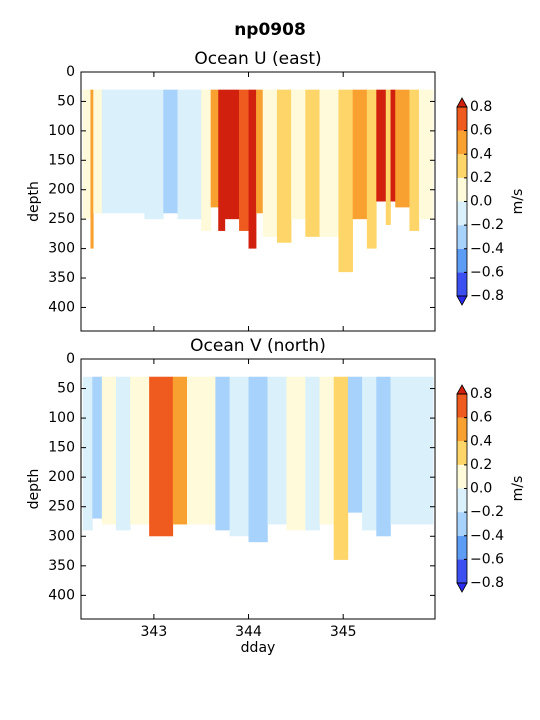 Image resolution: width=540 pixels, height=720 pixels. What do you see at coordinates (248, 632) in the screenshot?
I see `x-tick-label: 344` at bounding box center [248, 632].